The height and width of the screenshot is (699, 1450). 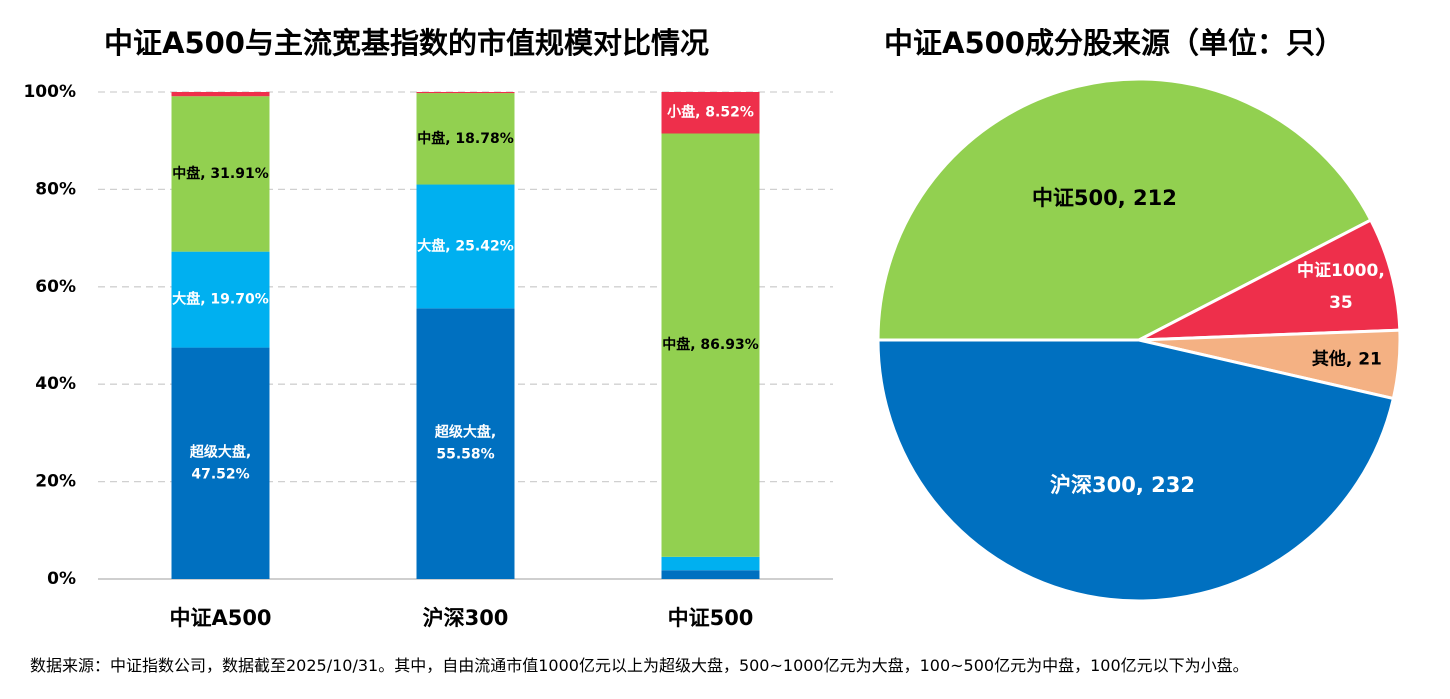 What do you see at coordinates (55, 287) in the screenshot?
I see `y-tick-label: 60%` at bounding box center [55, 287].